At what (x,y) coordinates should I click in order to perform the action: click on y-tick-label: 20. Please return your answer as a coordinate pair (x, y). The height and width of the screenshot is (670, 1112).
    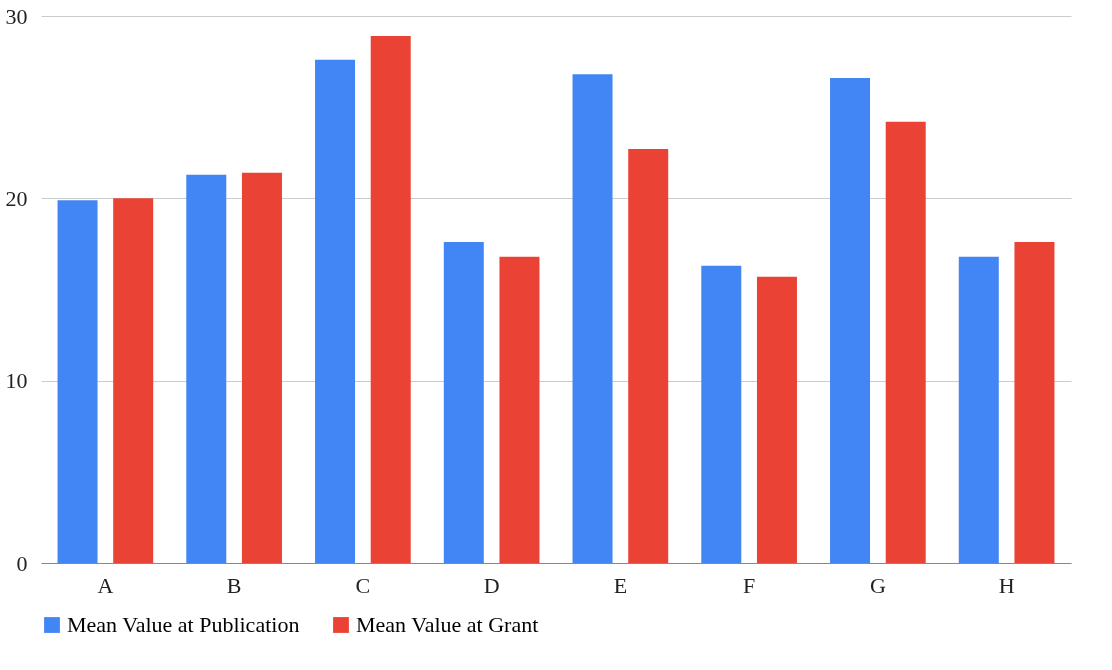
    Looking at the image, I should click on (16, 198).